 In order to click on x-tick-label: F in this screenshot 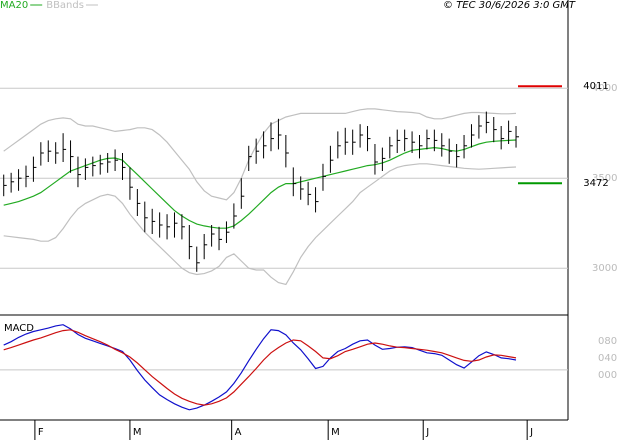, I will do `click(41, 432)`.